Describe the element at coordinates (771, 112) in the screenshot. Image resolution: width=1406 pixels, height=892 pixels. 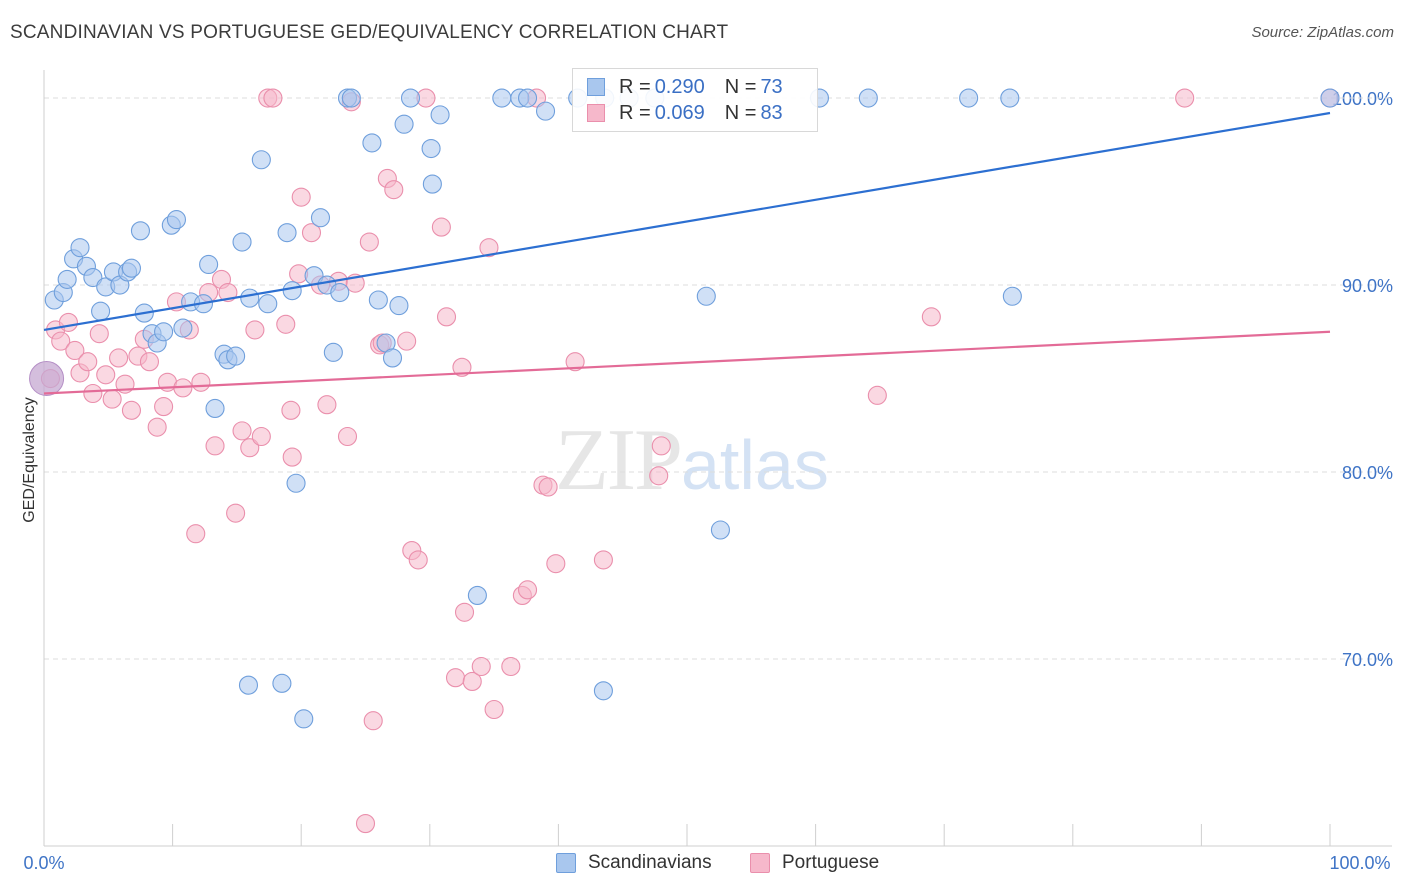
I see `legend-n-value: 83` at that location.